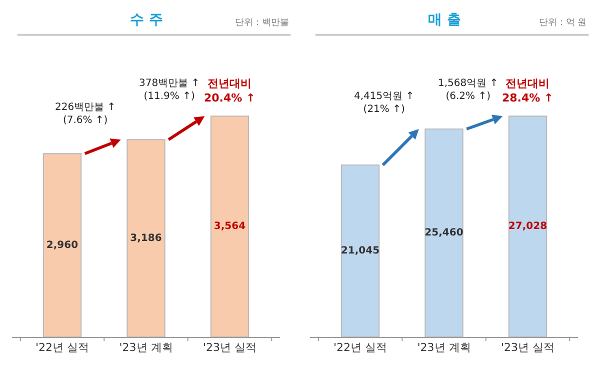 This screenshot has height=373, width=596. I want to click on data-label: 2,960, so click(62, 245).